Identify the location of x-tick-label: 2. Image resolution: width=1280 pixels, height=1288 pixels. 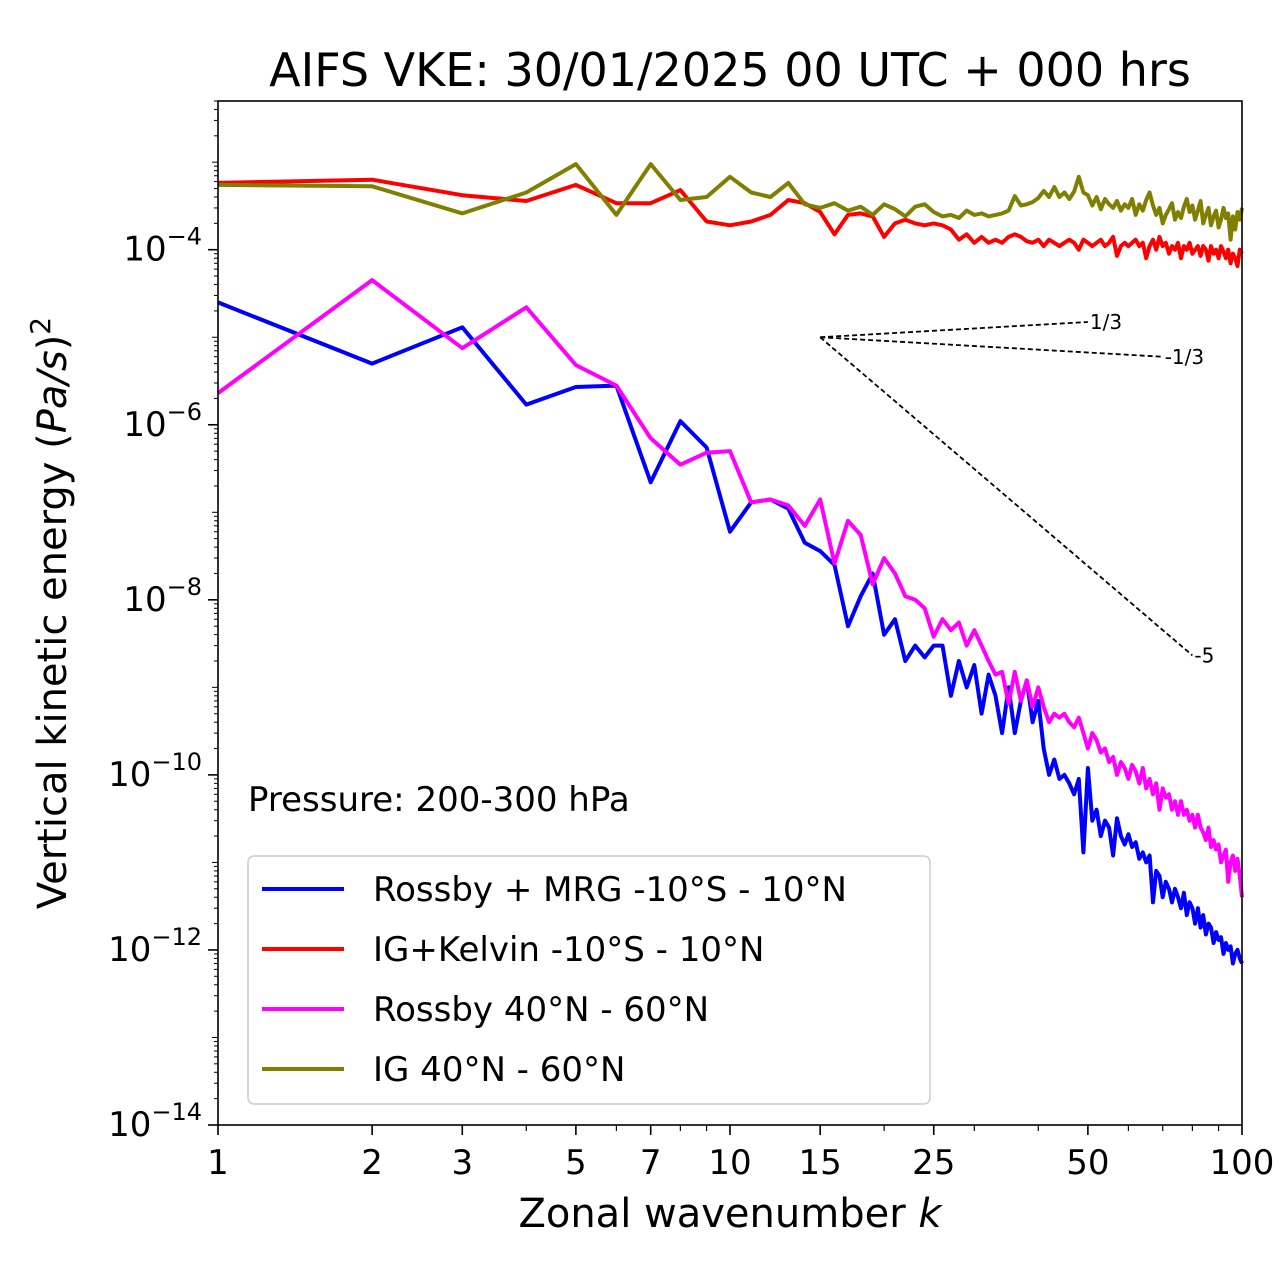
(372, 1163).